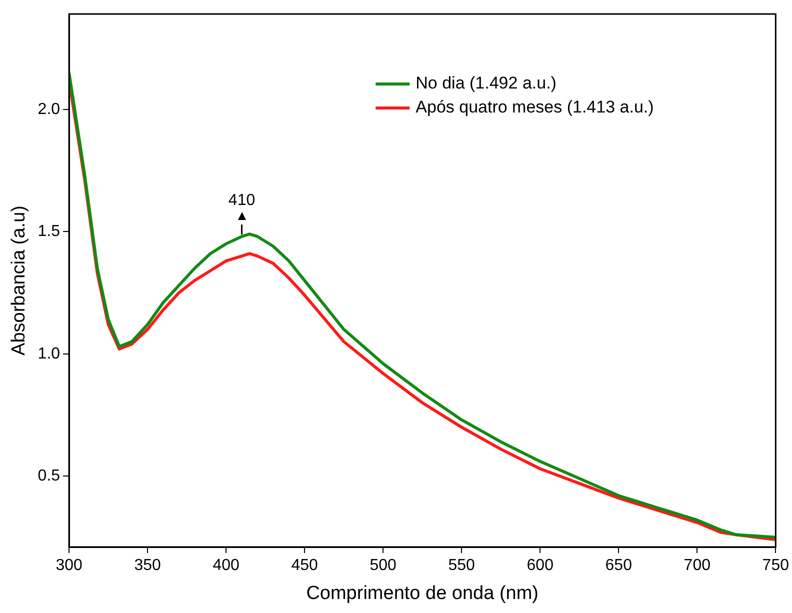 This screenshot has height=613, width=792. What do you see at coordinates (49, 109) in the screenshot?
I see `y-tick-label: 2.0` at bounding box center [49, 109].